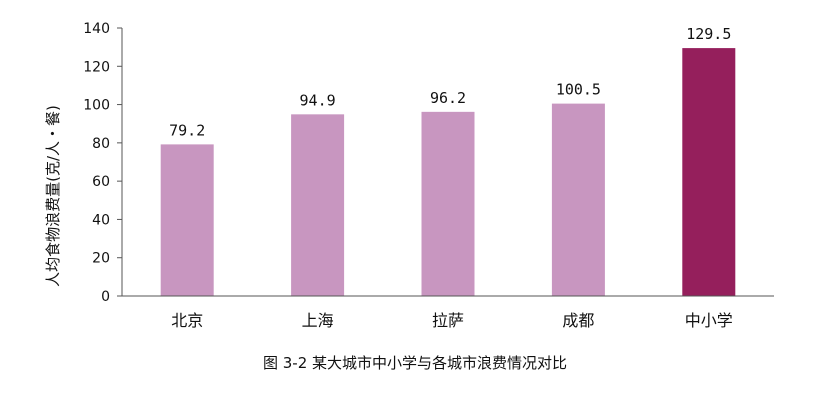  What do you see at coordinates (448, 98) in the screenshot?
I see `bar-value-label: 96.2` at bounding box center [448, 98].